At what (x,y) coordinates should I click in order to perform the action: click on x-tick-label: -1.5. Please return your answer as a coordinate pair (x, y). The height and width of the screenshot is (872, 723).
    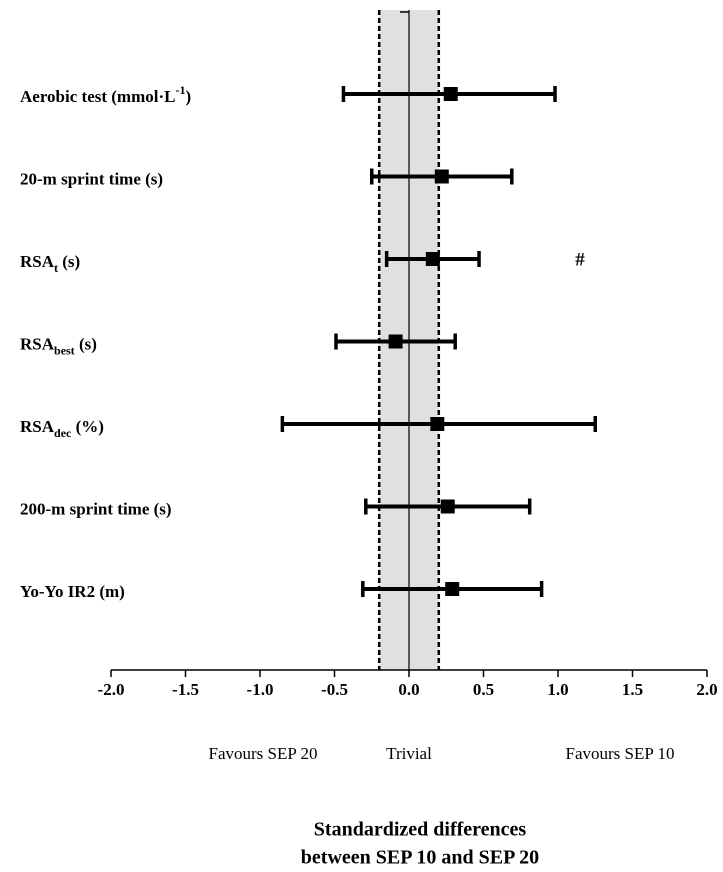
    Looking at the image, I should click on (185, 689).